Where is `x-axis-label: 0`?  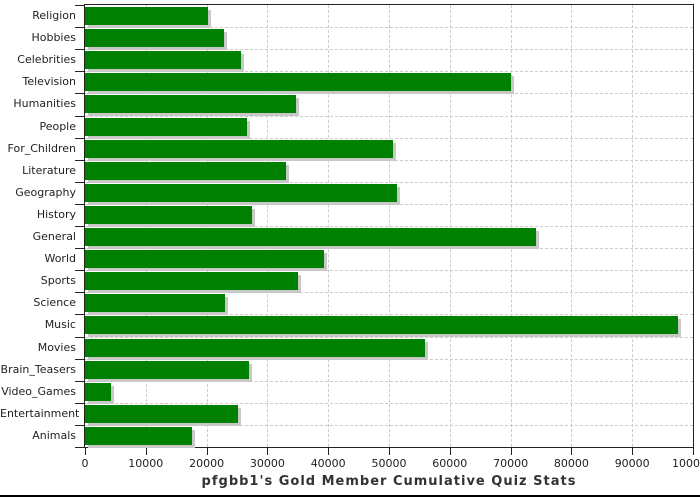
x-axis-label: 0 is located at coordinates (85, 463).